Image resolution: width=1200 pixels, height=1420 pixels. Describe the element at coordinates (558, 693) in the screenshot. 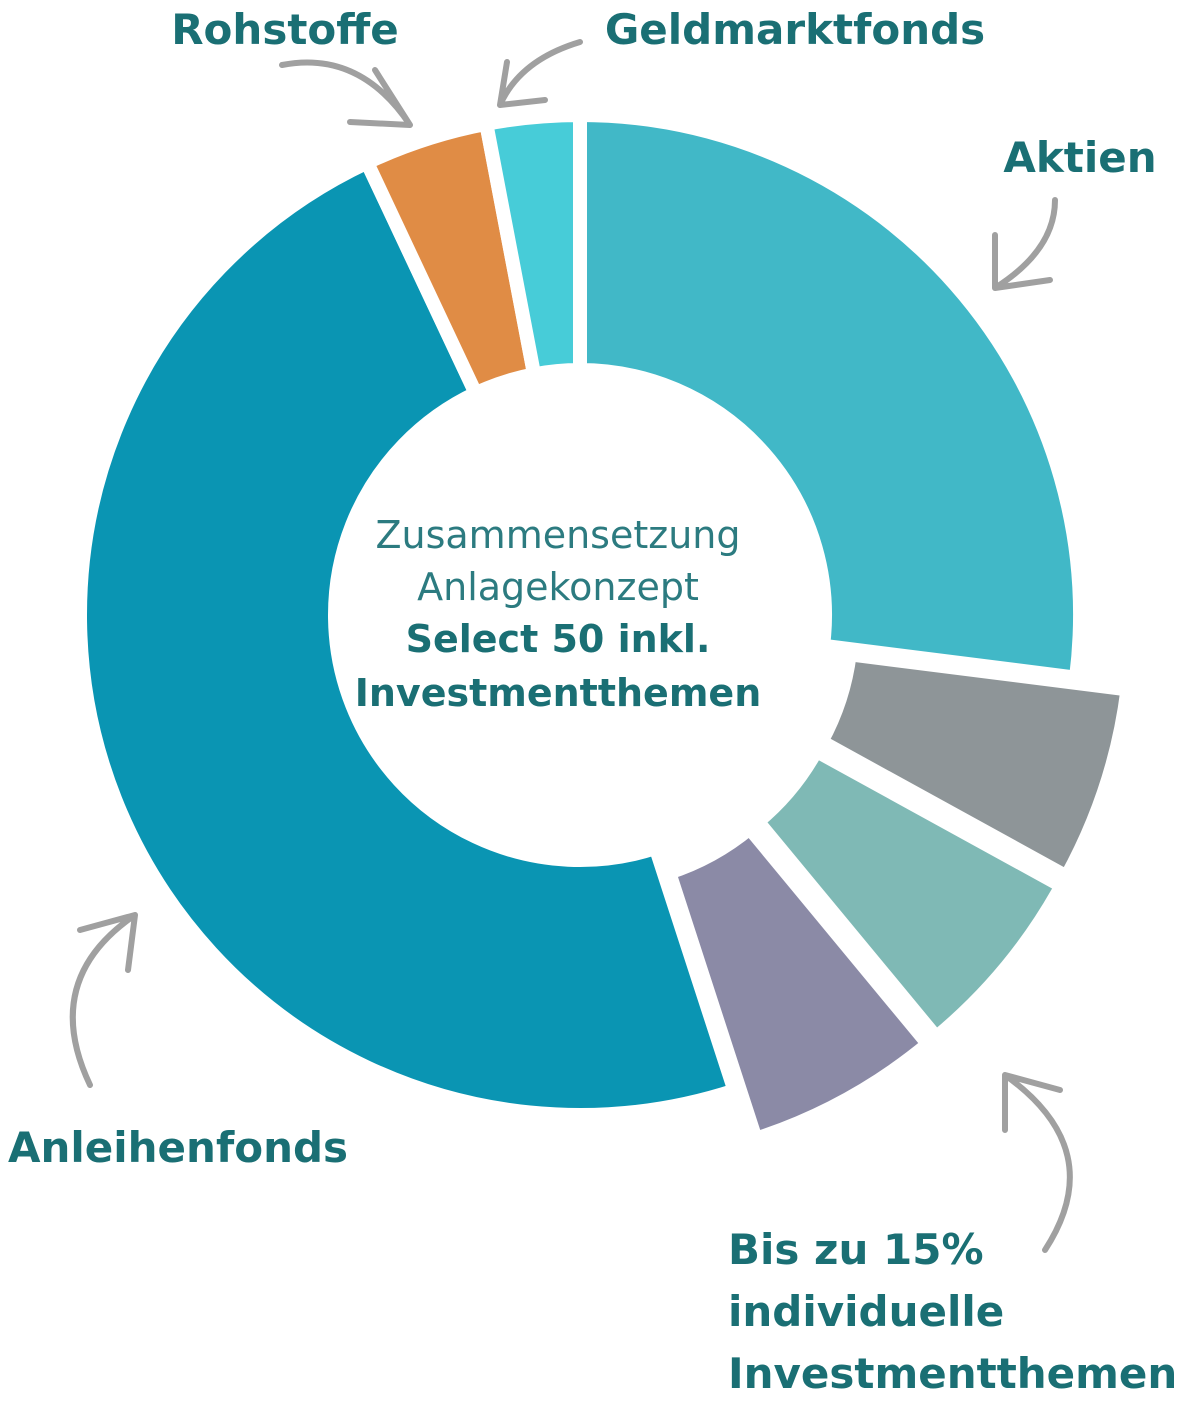

I see `center-text-bold: Investmentthemen` at that location.